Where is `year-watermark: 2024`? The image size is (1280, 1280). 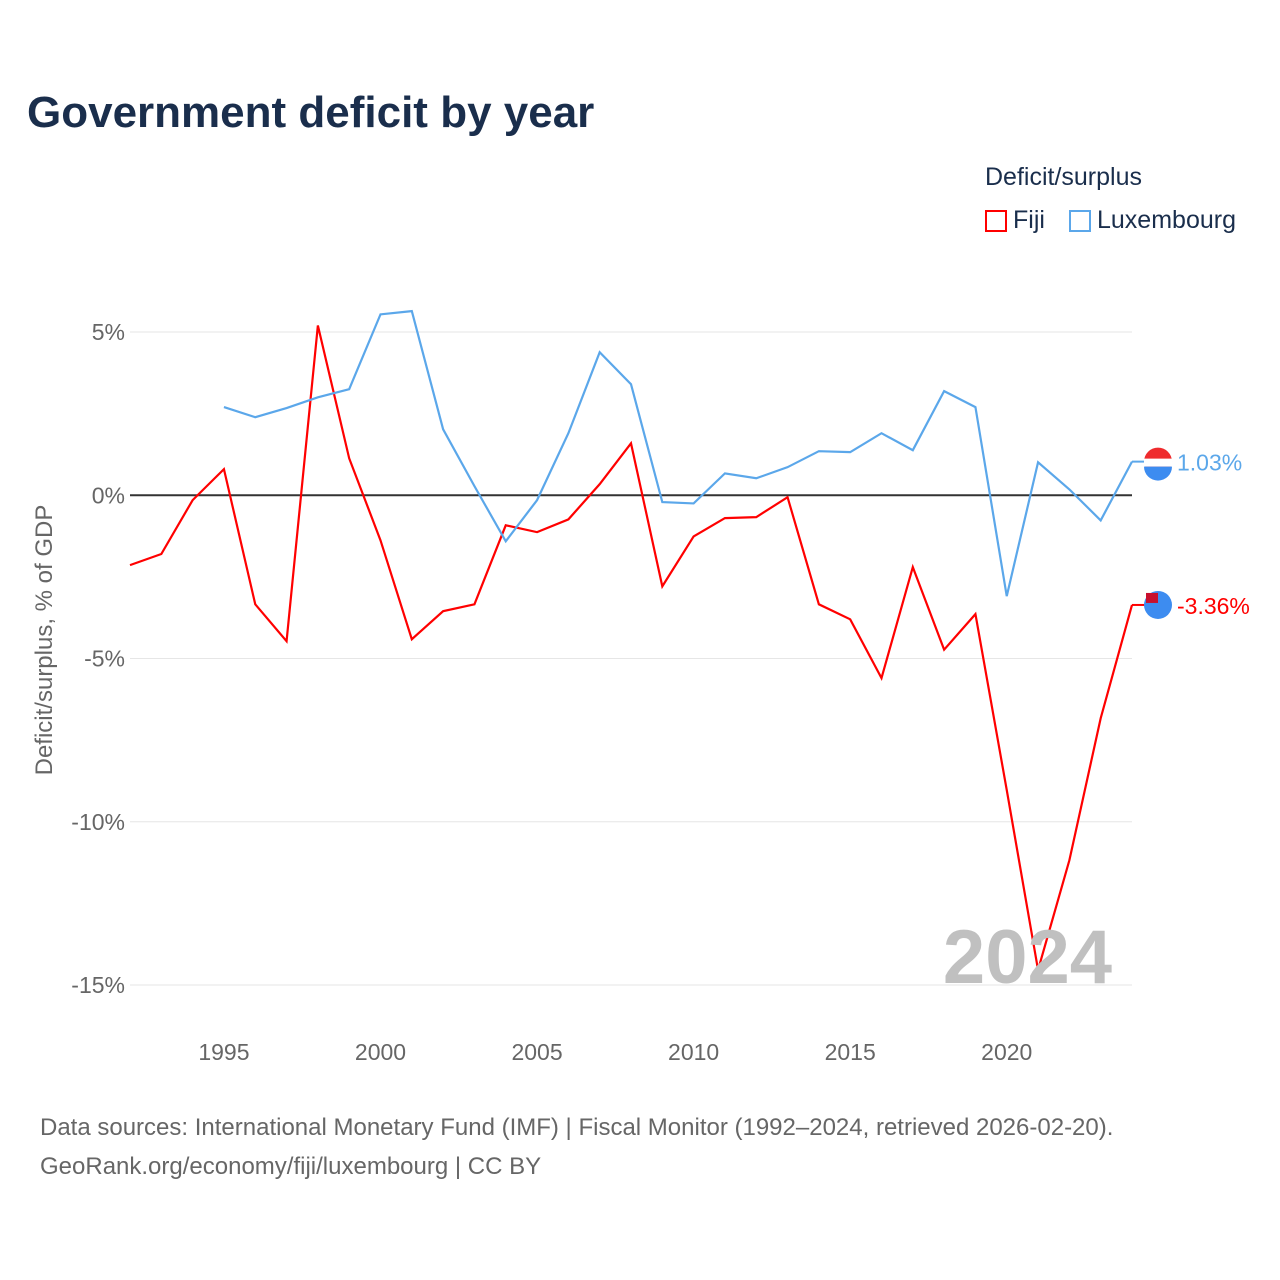 year-watermark: 2024 is located at coordinates (1027, 957).